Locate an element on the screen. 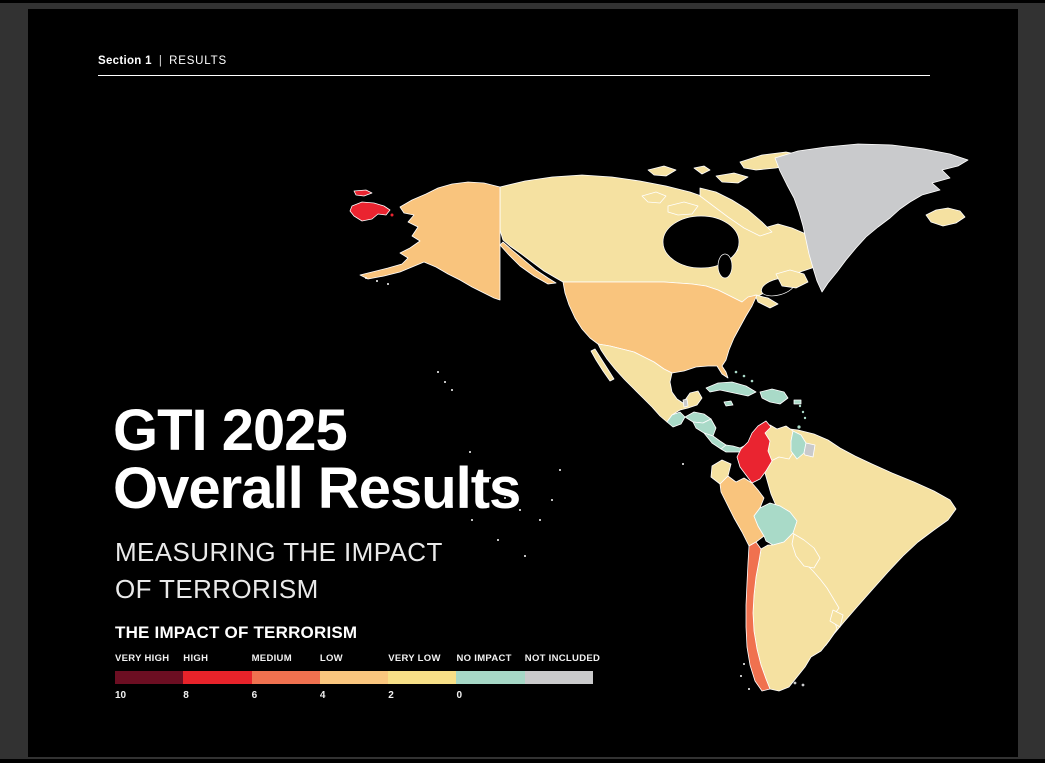 The image size is (1045, 763). legend-item: VERY LOW 2 is located at coordinates (422, 677).